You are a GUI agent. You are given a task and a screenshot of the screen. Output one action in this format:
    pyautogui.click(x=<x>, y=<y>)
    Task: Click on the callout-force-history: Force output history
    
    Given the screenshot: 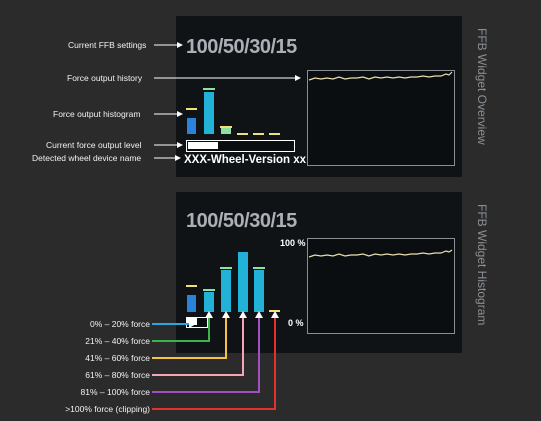 What is the action you would take?
    pyautogui.click(x=105, y=78)
    